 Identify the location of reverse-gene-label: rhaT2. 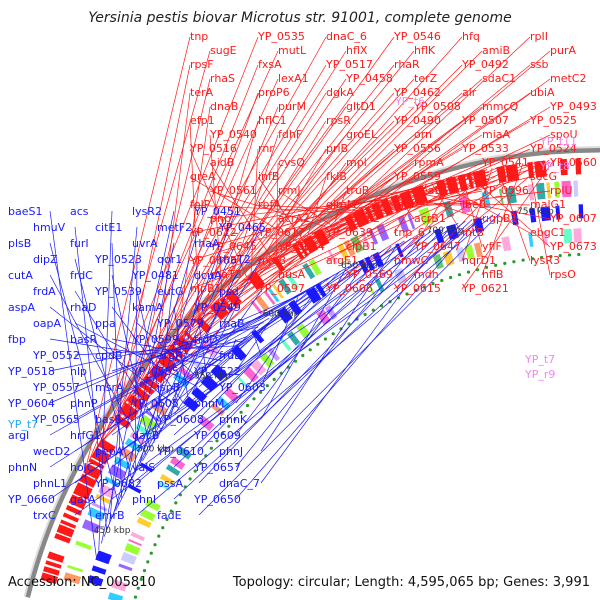
(235, 259).